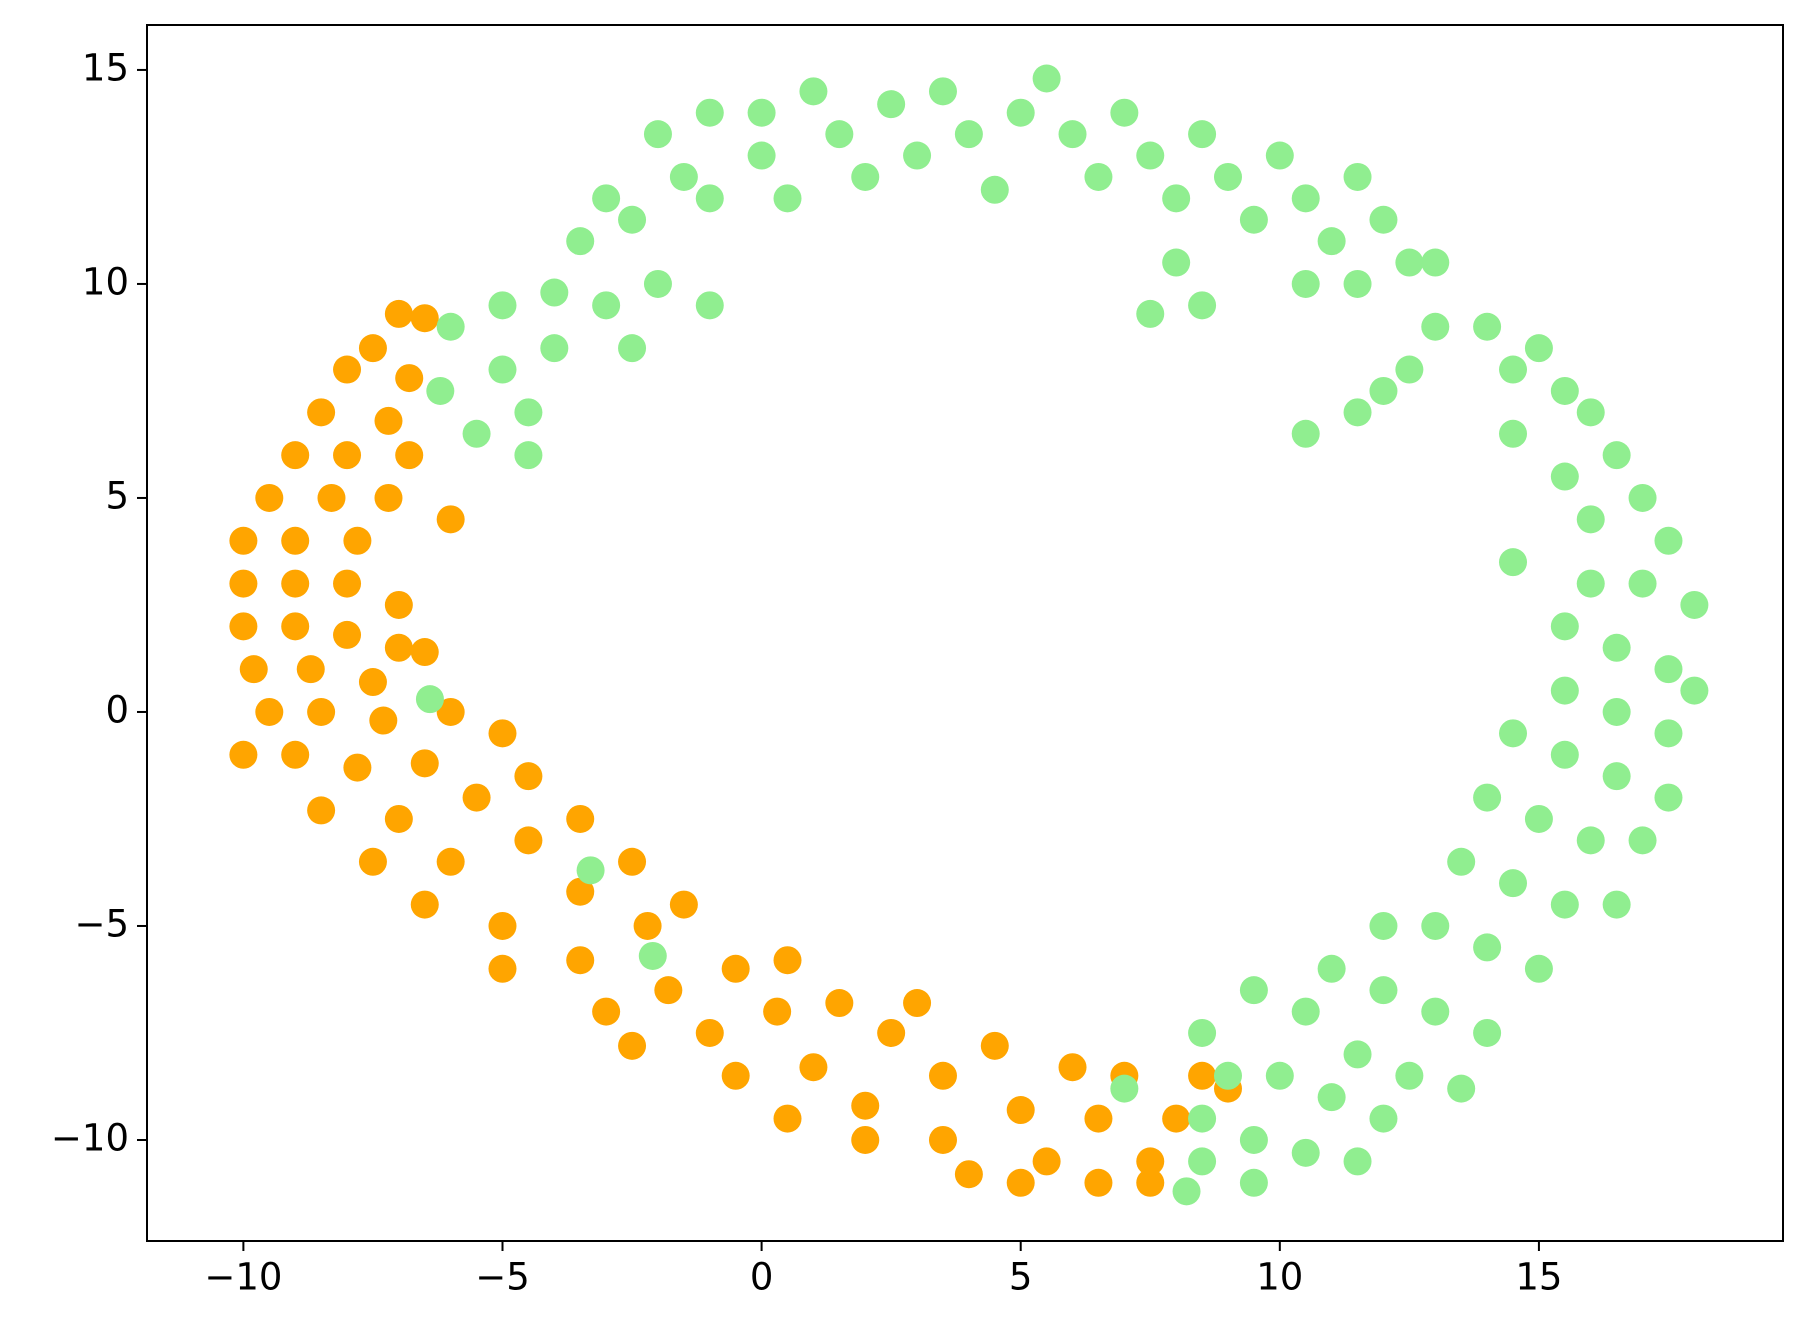 The width and height of the screenshot is (1798, 1335). Describe the element at coordinates (243, 1277) in the screenshot. I see `x-tick-label: −10` at that location.